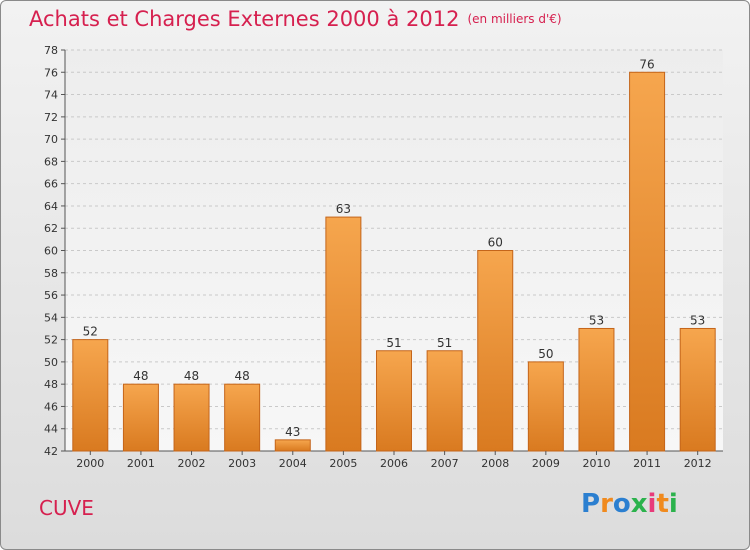 This screenshot has width=750, height=550. What do you see at coordinates (51, 139) in the screenshot?
I see `y-tick-label: 70` at bounding box center [51, 139].